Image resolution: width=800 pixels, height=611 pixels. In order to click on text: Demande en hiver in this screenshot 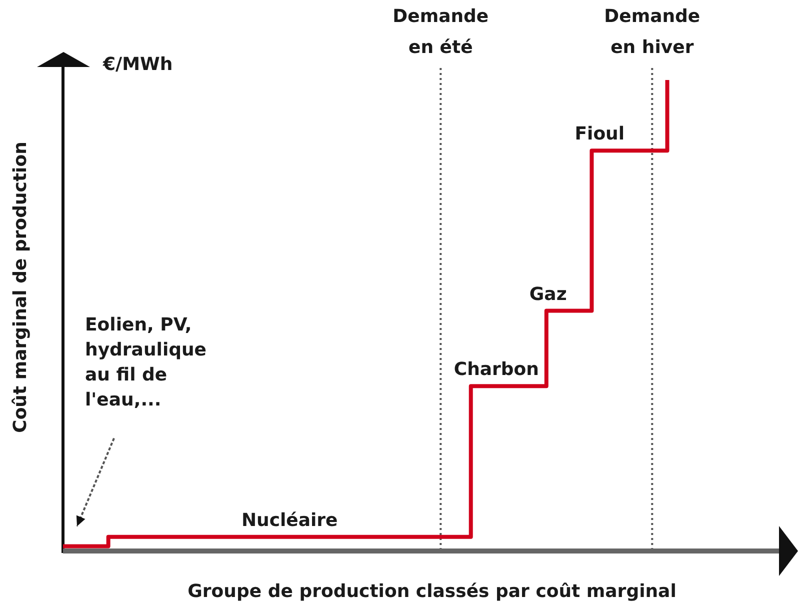, I will do `click(652, 32)`.